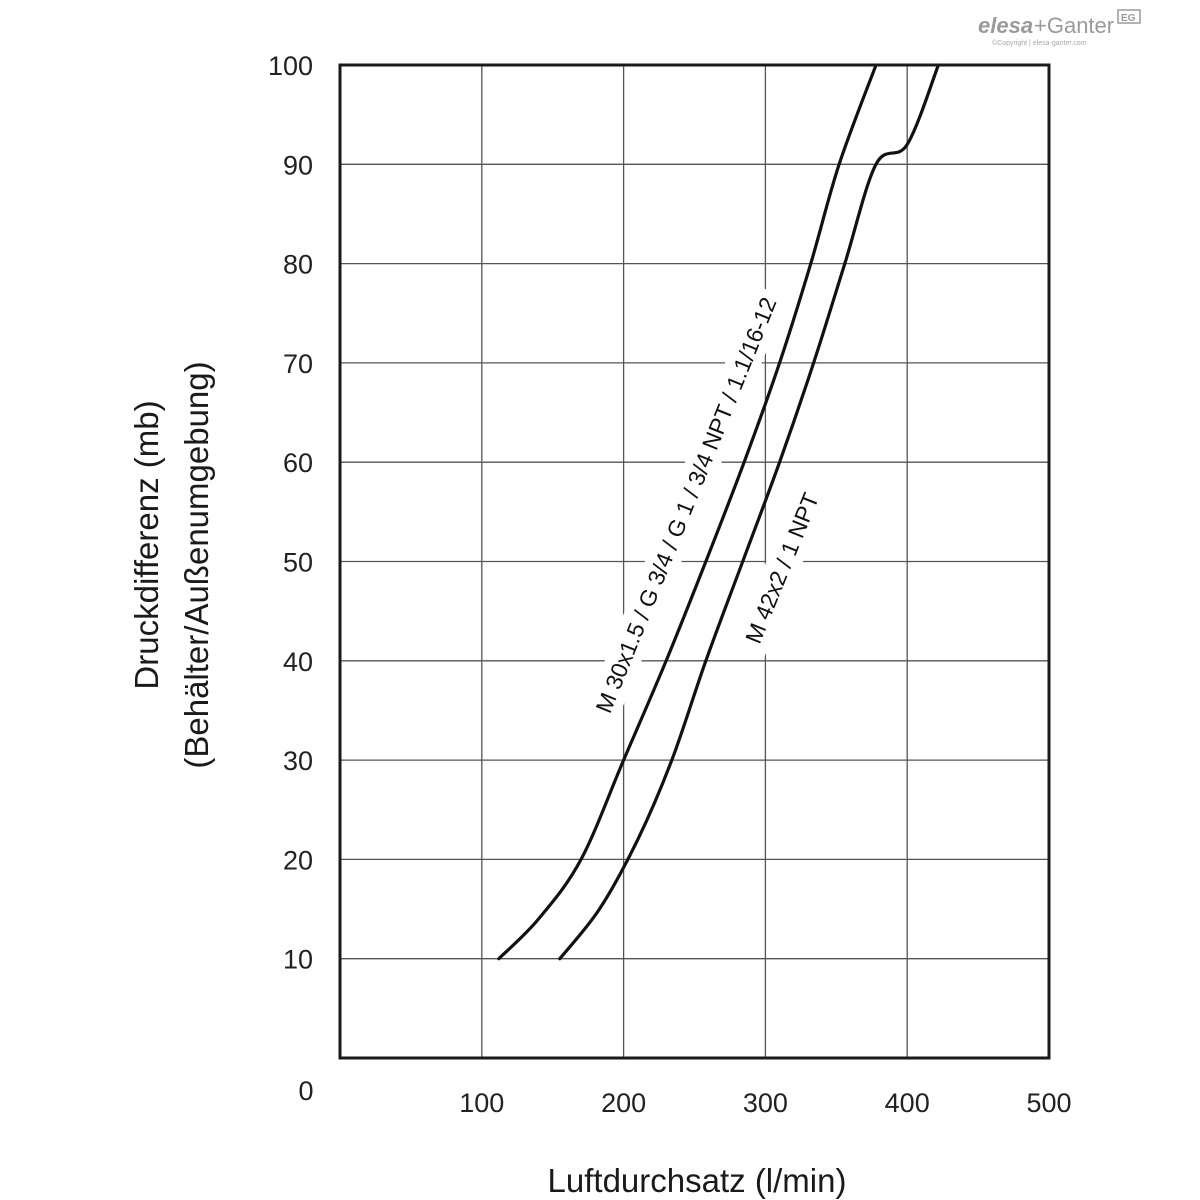 The width and height of the screenshot is (1200, 1200). Describe the element at coordinates (298, 960) in the screenshot. I see `y-tick-label: 10` at that location.